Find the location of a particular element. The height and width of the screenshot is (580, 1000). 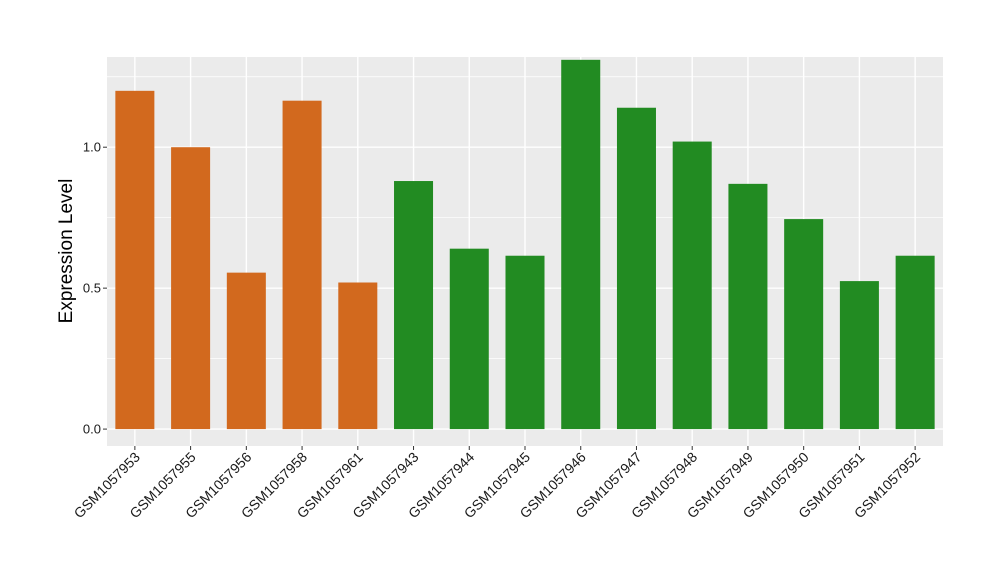

bar-GSM1057952 is located at coordinates (915, 342).